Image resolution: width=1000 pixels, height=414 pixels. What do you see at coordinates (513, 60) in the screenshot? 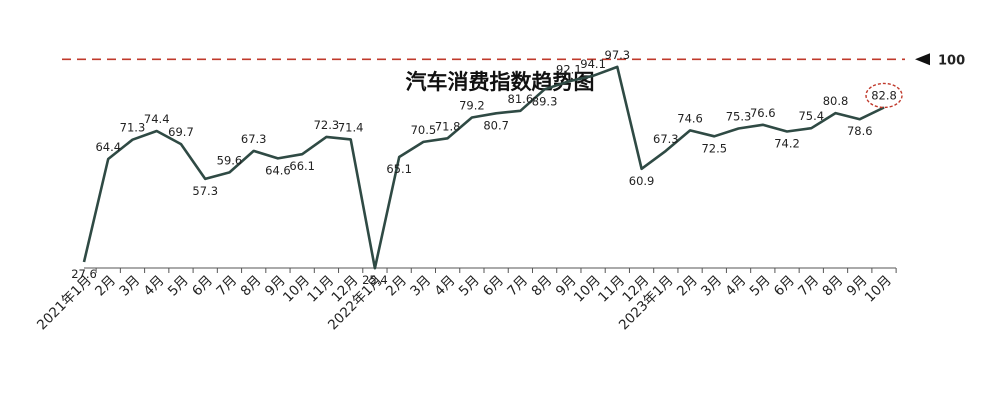
I see `reference-line-group: 100` at bounding box center [513, 60].